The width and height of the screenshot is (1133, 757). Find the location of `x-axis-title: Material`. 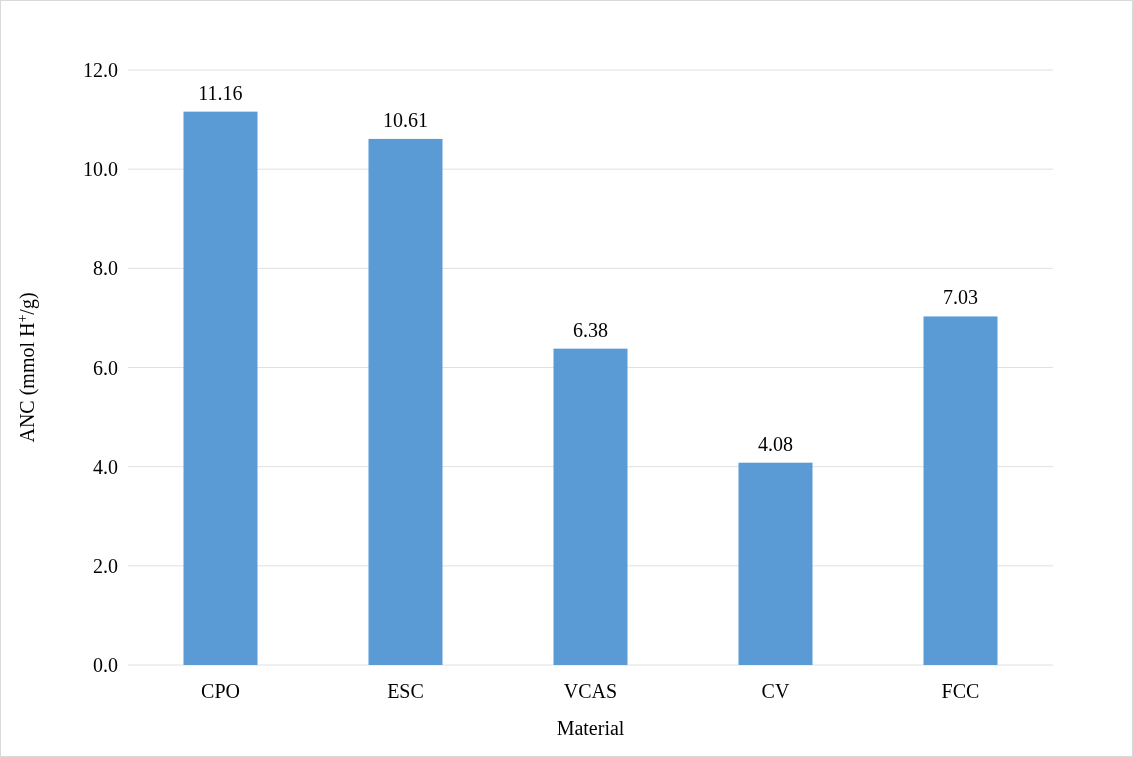

x-axis-title: Material is located at coordinates (590, 728).